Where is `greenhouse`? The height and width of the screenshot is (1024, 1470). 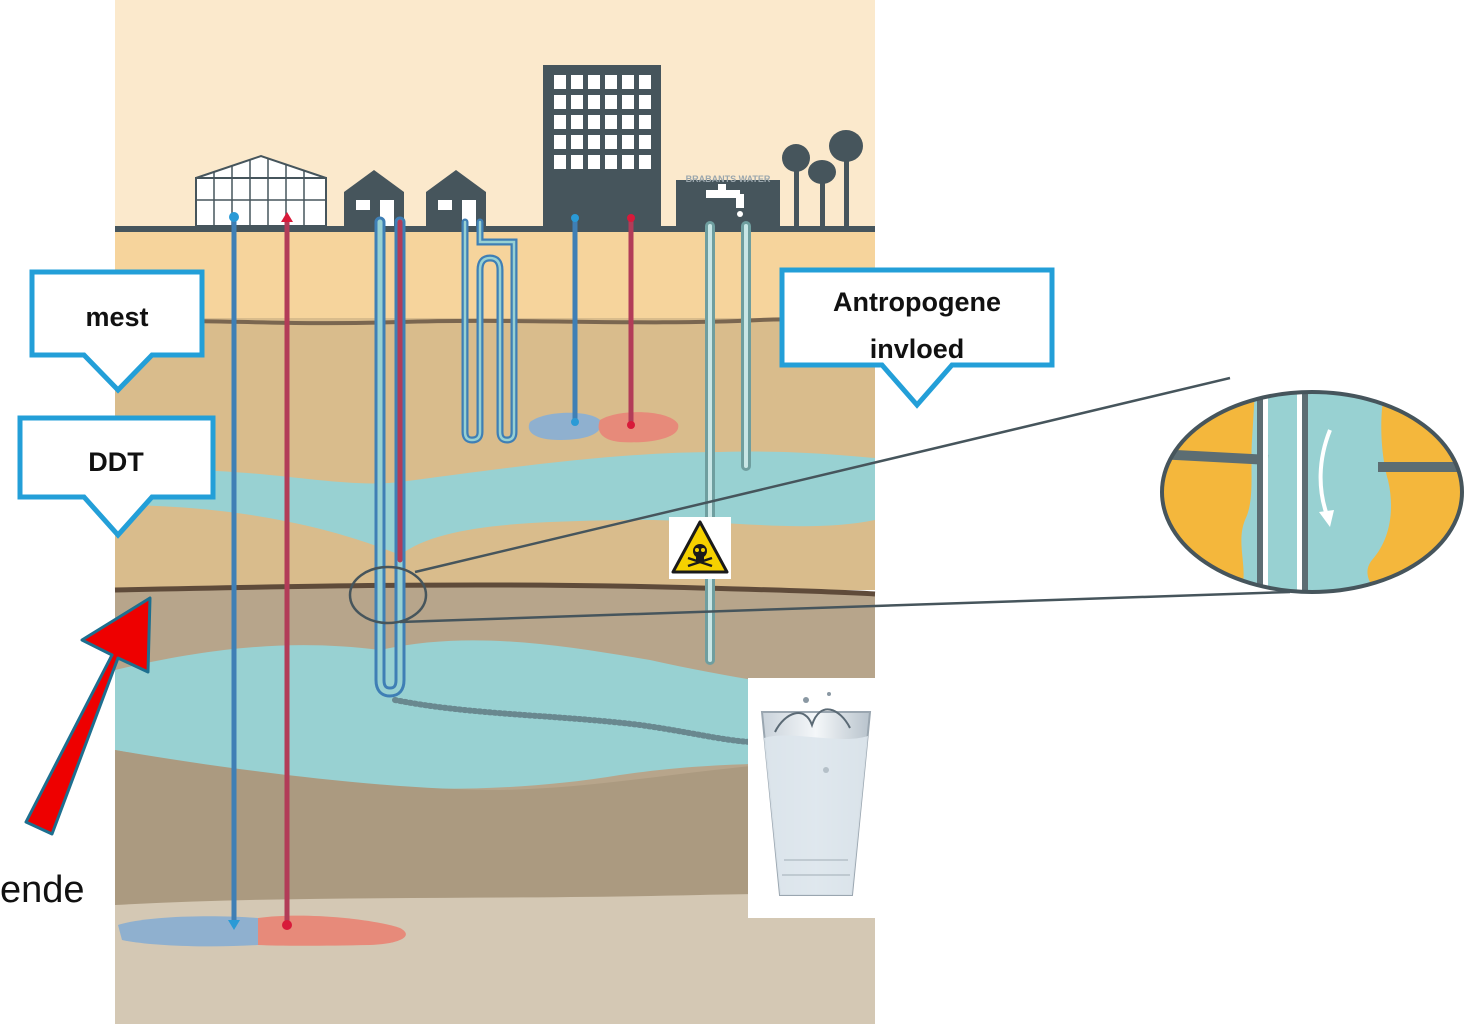
greenhouse is located at coordinates (261, 190).